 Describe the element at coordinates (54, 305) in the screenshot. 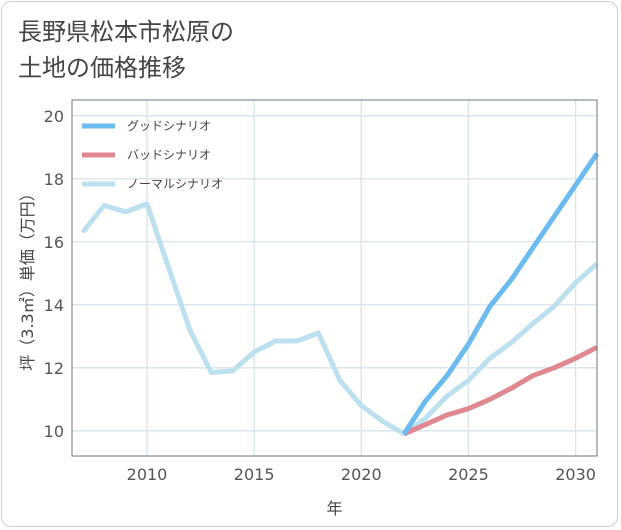

I see `y-tick-label-14: 14` at that location.